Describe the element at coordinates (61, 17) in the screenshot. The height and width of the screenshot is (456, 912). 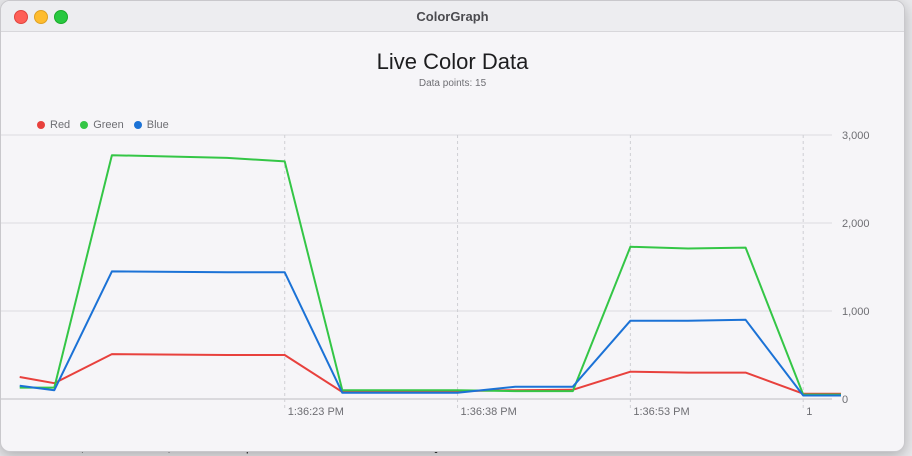
I see `zoom-button` at that location.